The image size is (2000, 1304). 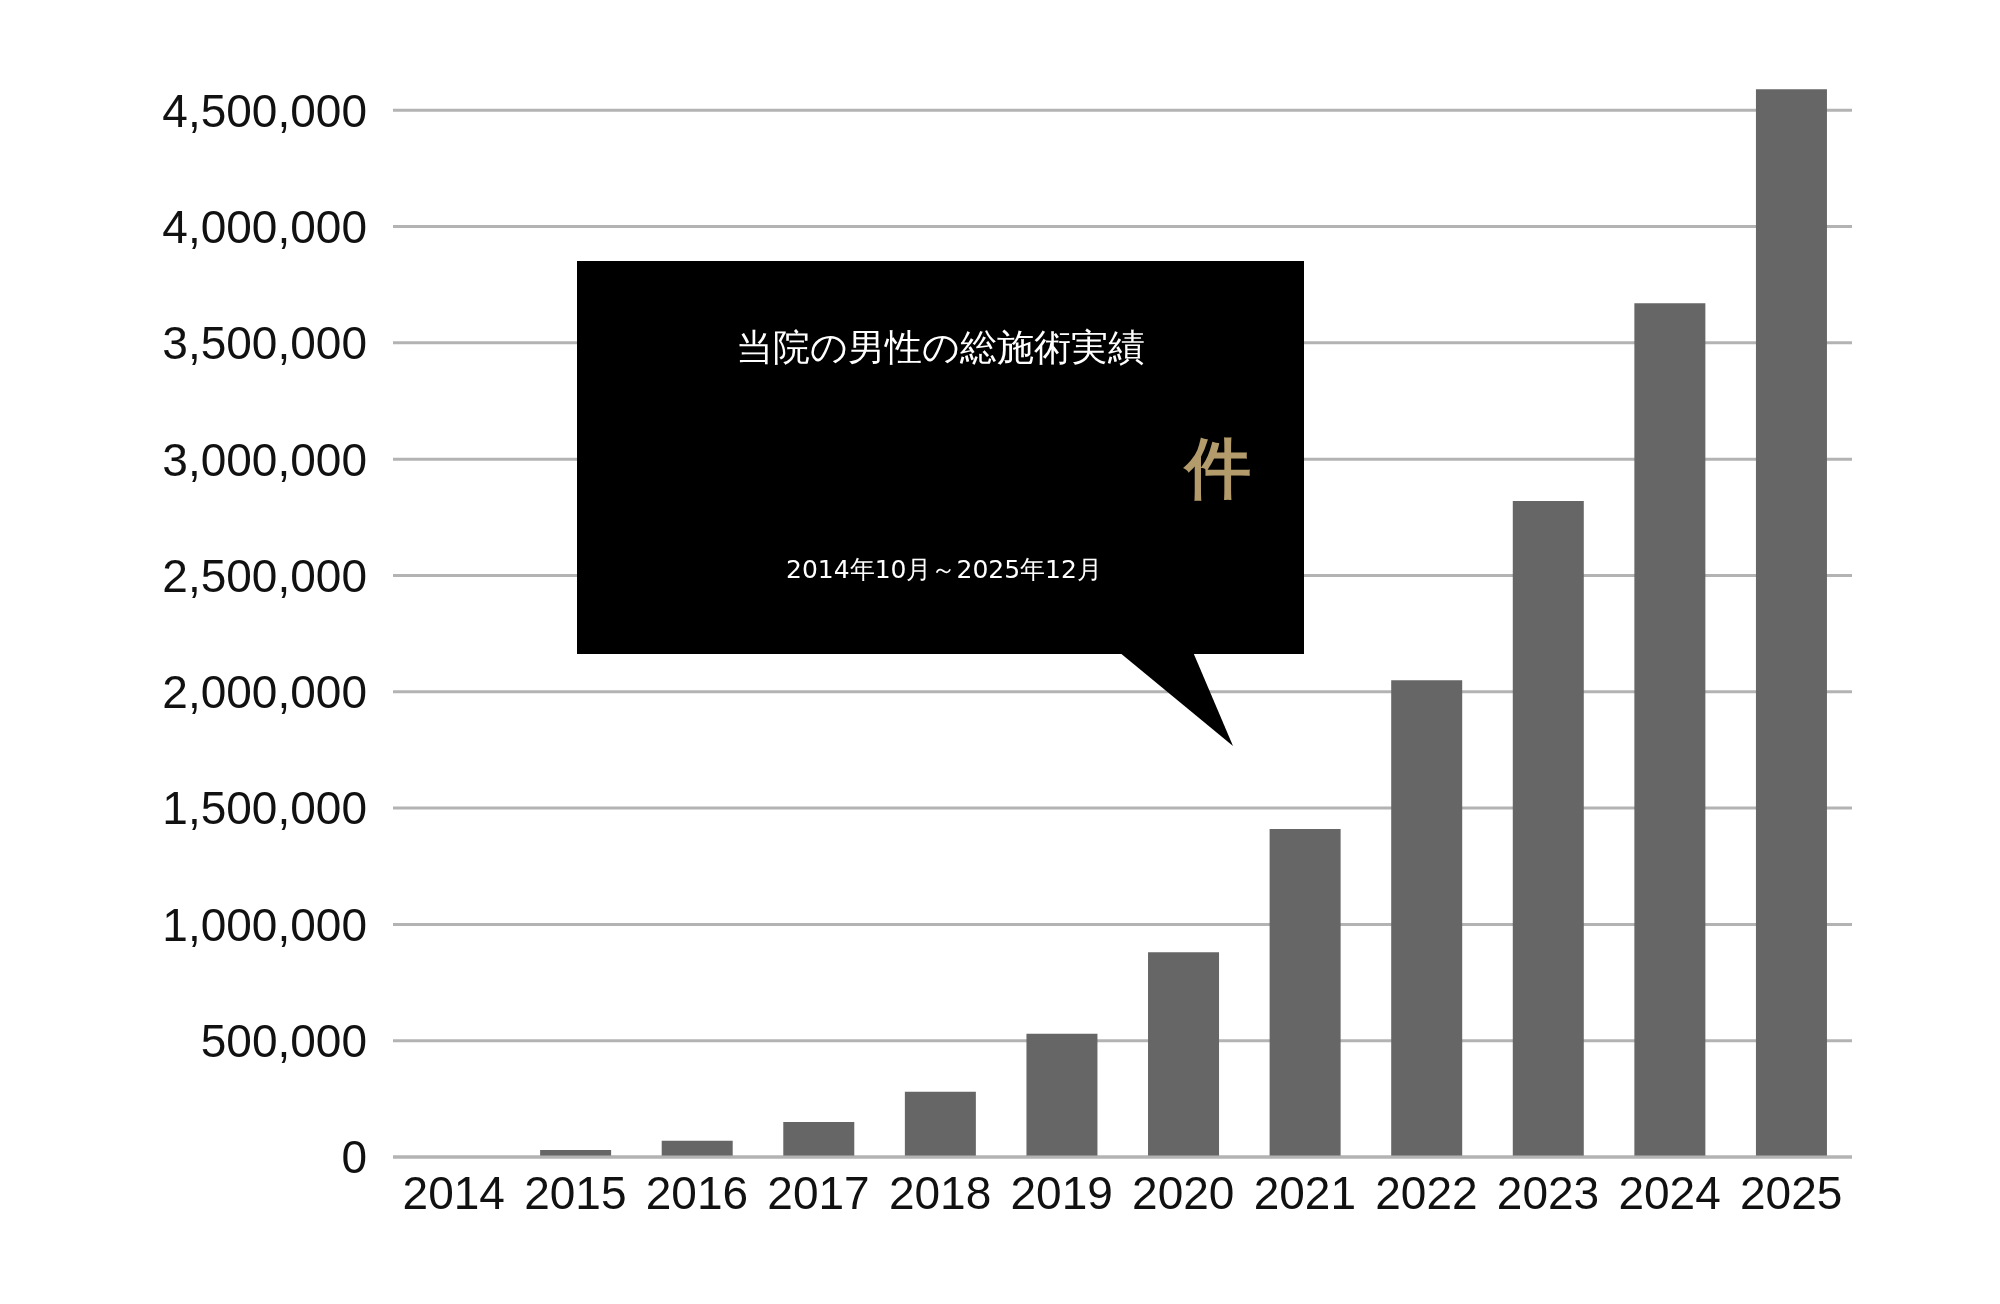 What do you see at coordinates (1305, 1192) in the screenshot?
I see `x-tick-label: 2021` at bounding box center [1305, 1192].